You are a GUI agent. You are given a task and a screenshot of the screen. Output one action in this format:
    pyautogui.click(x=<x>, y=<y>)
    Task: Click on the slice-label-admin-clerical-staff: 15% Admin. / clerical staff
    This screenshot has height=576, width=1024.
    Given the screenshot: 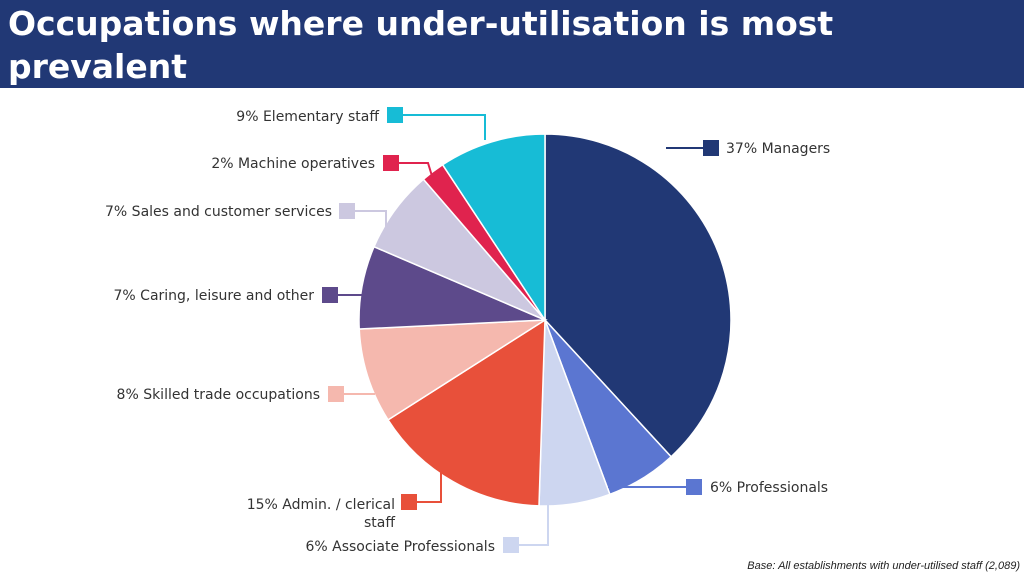 What is the action you would take?
    pyautogui.click(x=321, y=514)
    